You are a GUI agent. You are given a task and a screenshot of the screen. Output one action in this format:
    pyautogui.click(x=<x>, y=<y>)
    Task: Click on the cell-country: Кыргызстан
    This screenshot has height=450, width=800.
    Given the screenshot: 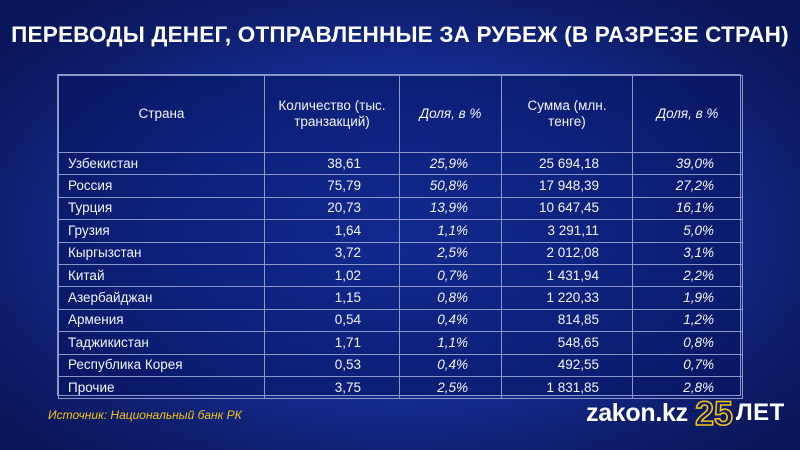 What is the action you would take?
    pyautogui.click(x=161, y=253)
    